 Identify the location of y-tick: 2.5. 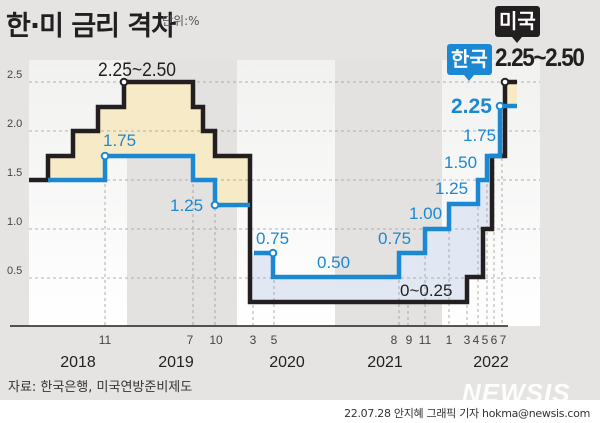
(14, 75).